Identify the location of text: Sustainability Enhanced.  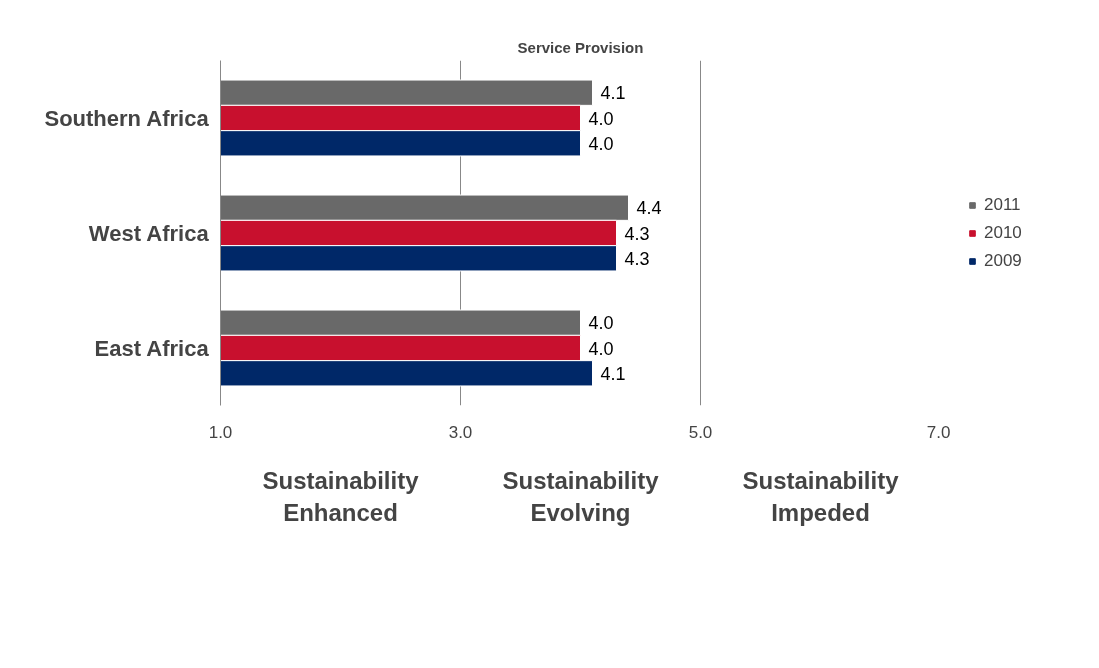
(341, 496).